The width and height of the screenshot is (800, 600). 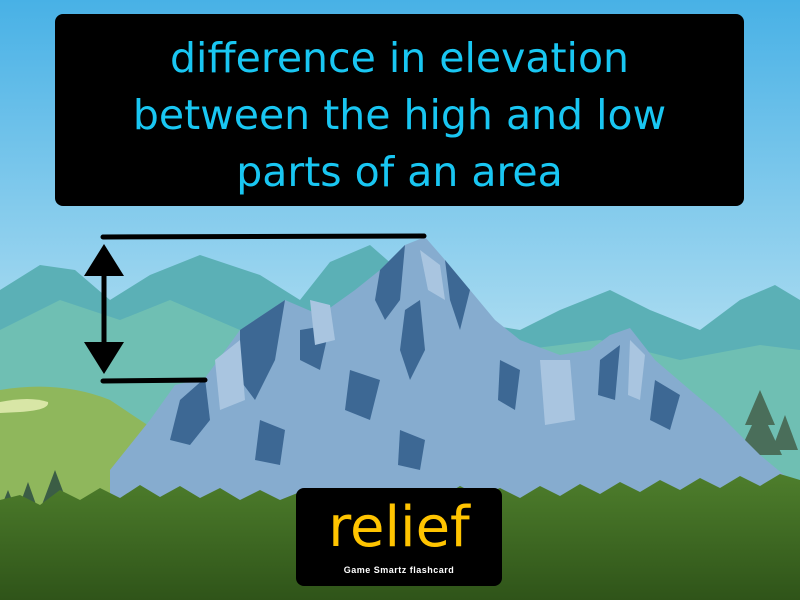 I want to click on term-panel: relief Game Smartz flashcard, so click(x=399, y=537).